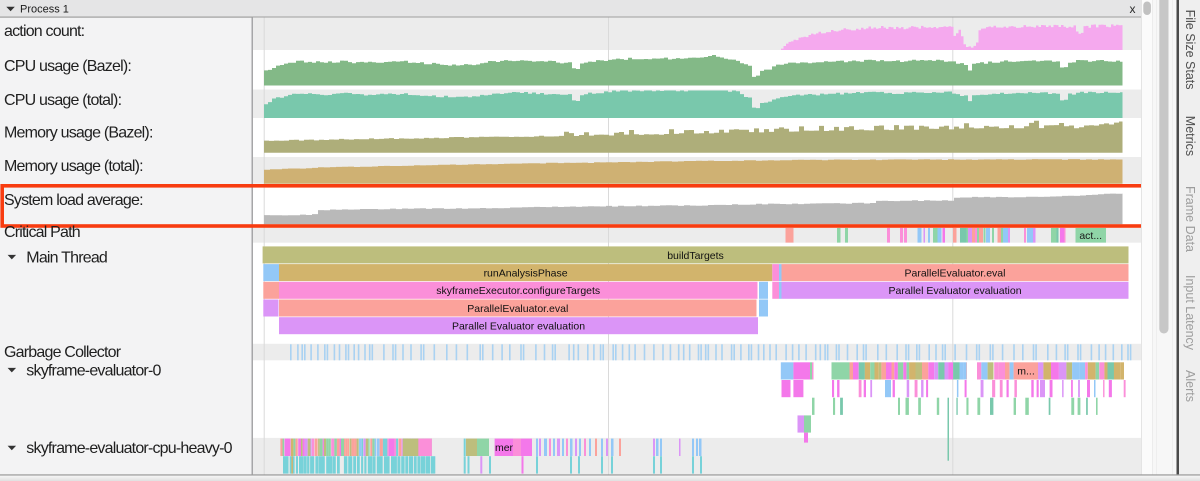 The image size is (1200, 481). Describe the element at coordinates (73, 166) in the screenshot. I see `svg-text: Memory usage (total):` at that location.